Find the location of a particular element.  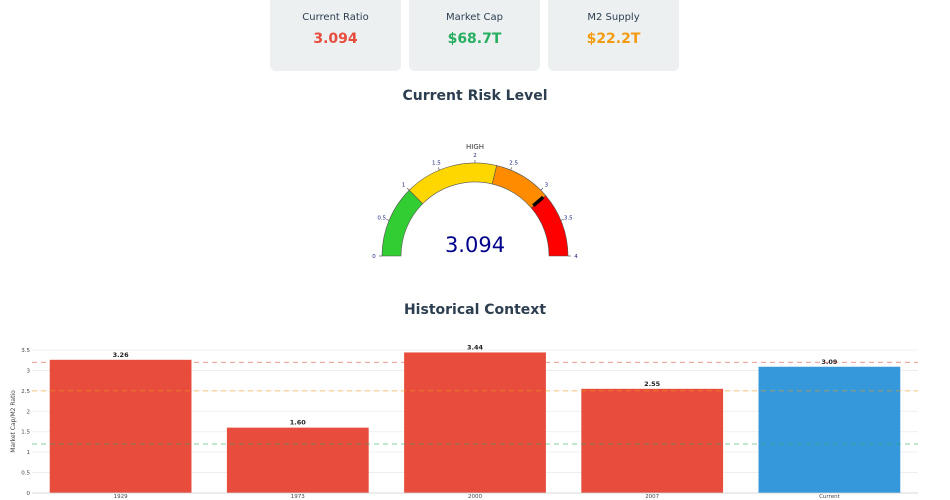

gauge-value: 3.094 is located at coordinates (475, 245).